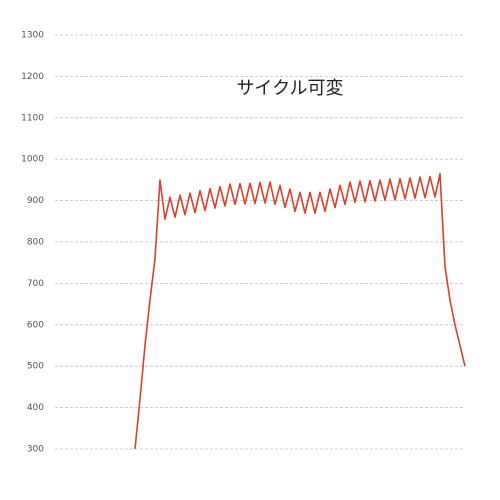 Image resolution: width=500 pixels, height=500 pixels. Describe the element at coordinates (35, 243) in the screenshot. I see `y-tick-label: 800` at that location.